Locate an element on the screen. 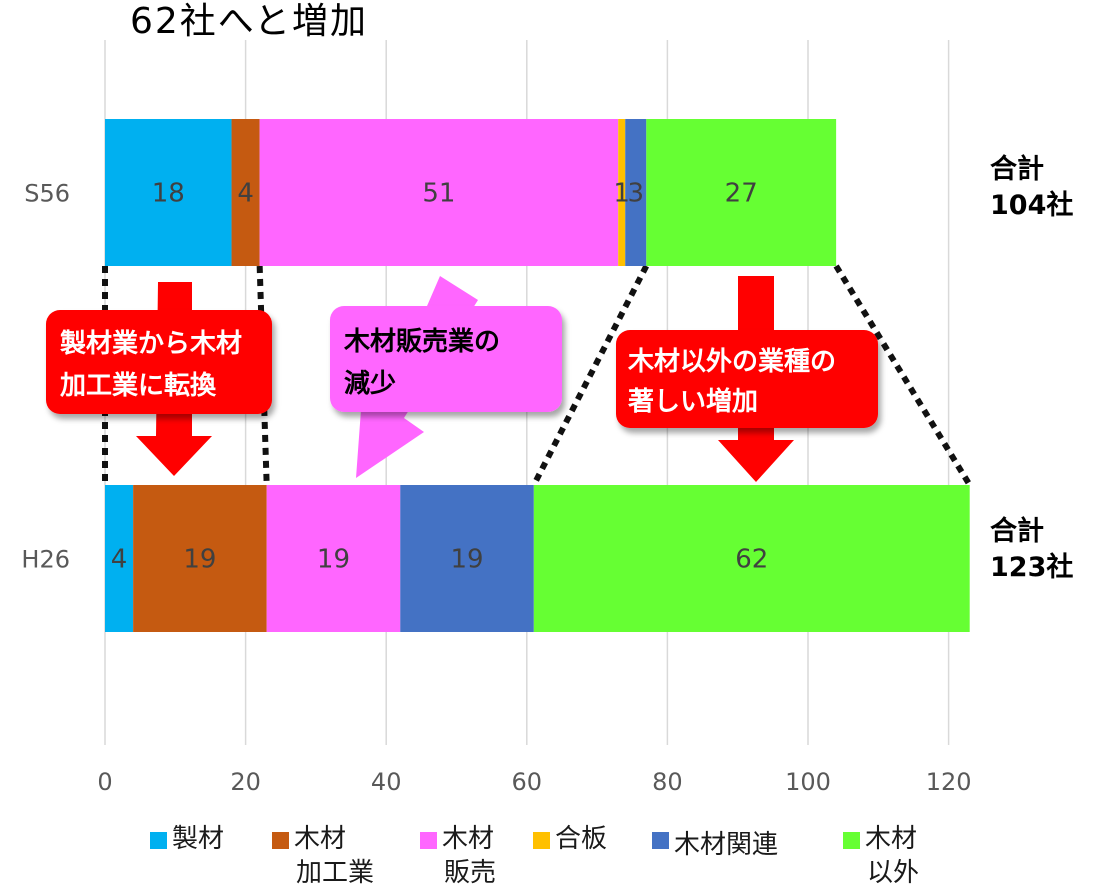  total-h26-line1: 合計 is located at coordinates (1017, 531).